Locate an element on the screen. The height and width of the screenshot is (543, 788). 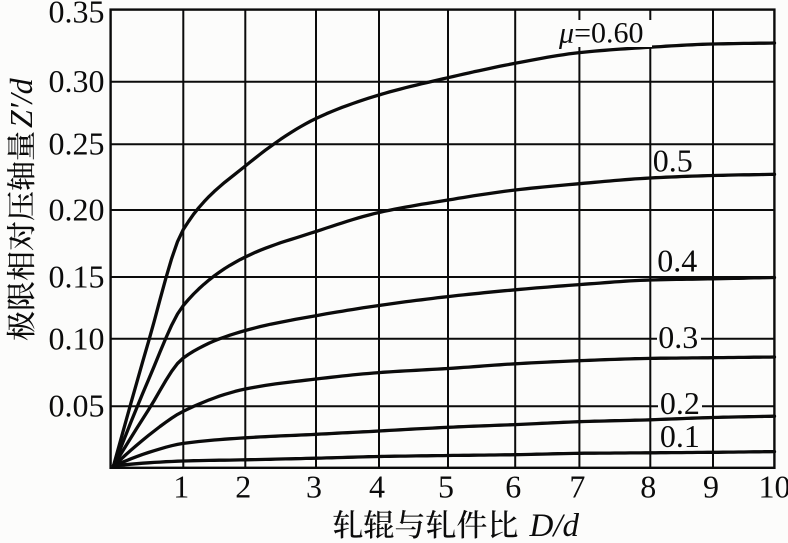
svg-text: 0.3 is located at coordinates (678, 337).